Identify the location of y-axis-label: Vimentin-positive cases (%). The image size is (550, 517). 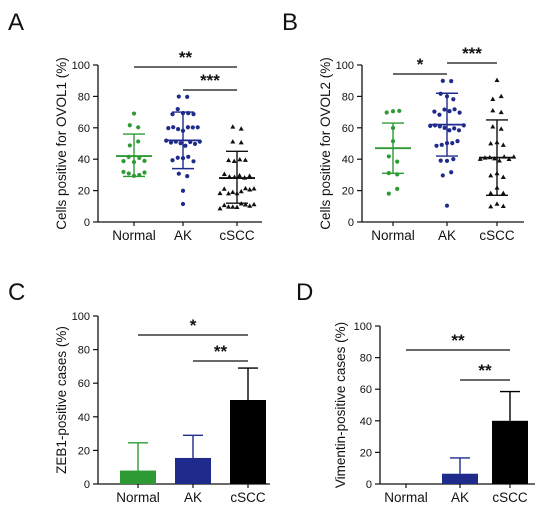
(340, 405).